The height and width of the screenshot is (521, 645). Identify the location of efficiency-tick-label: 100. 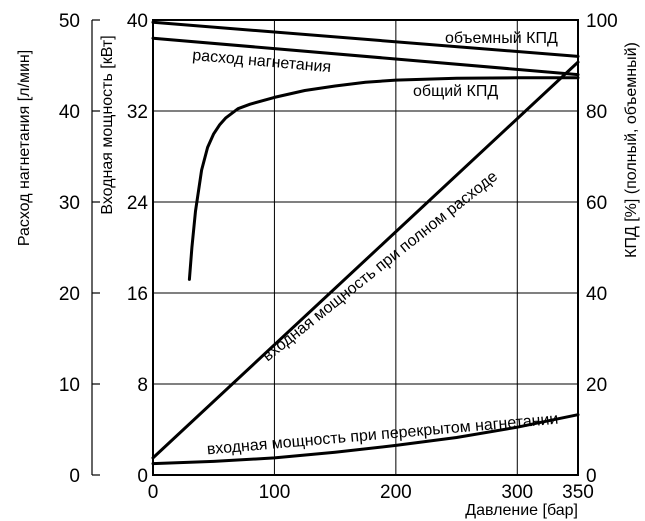
(602, 21).